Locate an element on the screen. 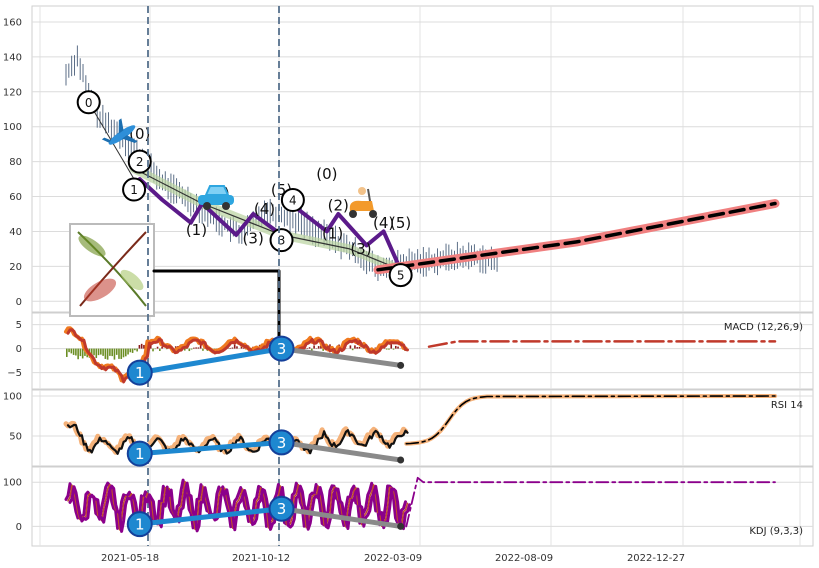  airplane-tail is located at coordinates (106, 140).